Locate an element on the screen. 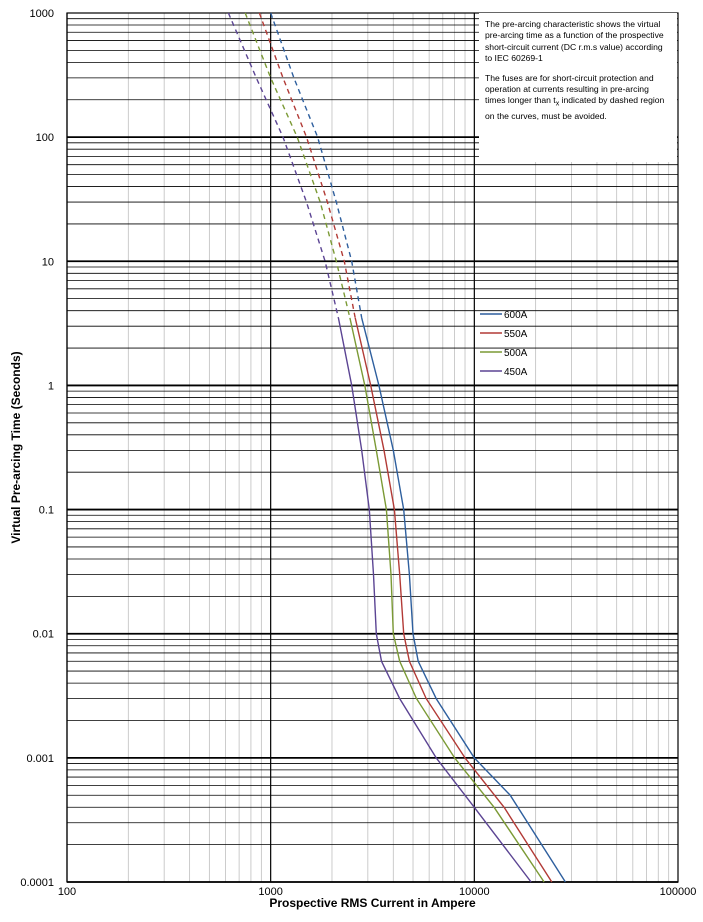 This screenshot has width=703, height=922. y-tick-label: 0.01 is located at coordinates (43, 635).